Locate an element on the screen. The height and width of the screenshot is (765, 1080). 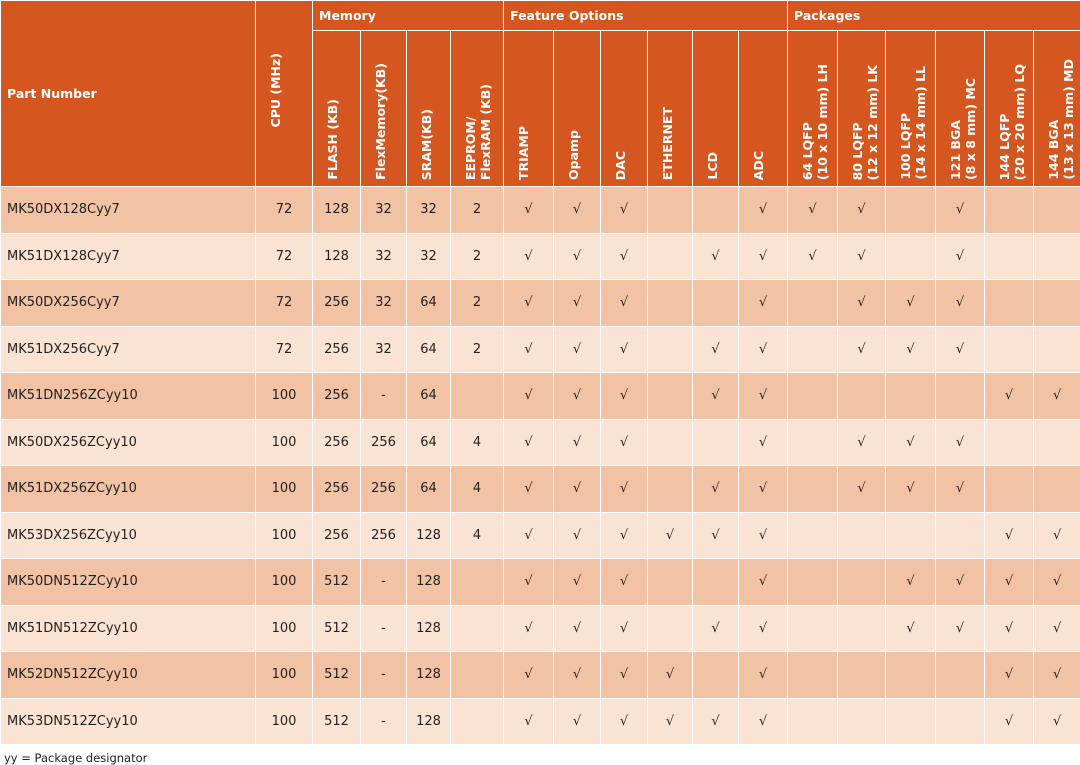
column-label: LCD is located at coordinates (712, 166).